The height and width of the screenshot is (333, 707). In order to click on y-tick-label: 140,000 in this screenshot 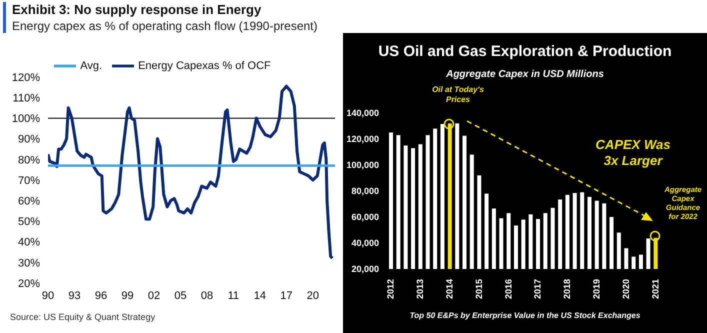, I will do `click(362, 113)`.